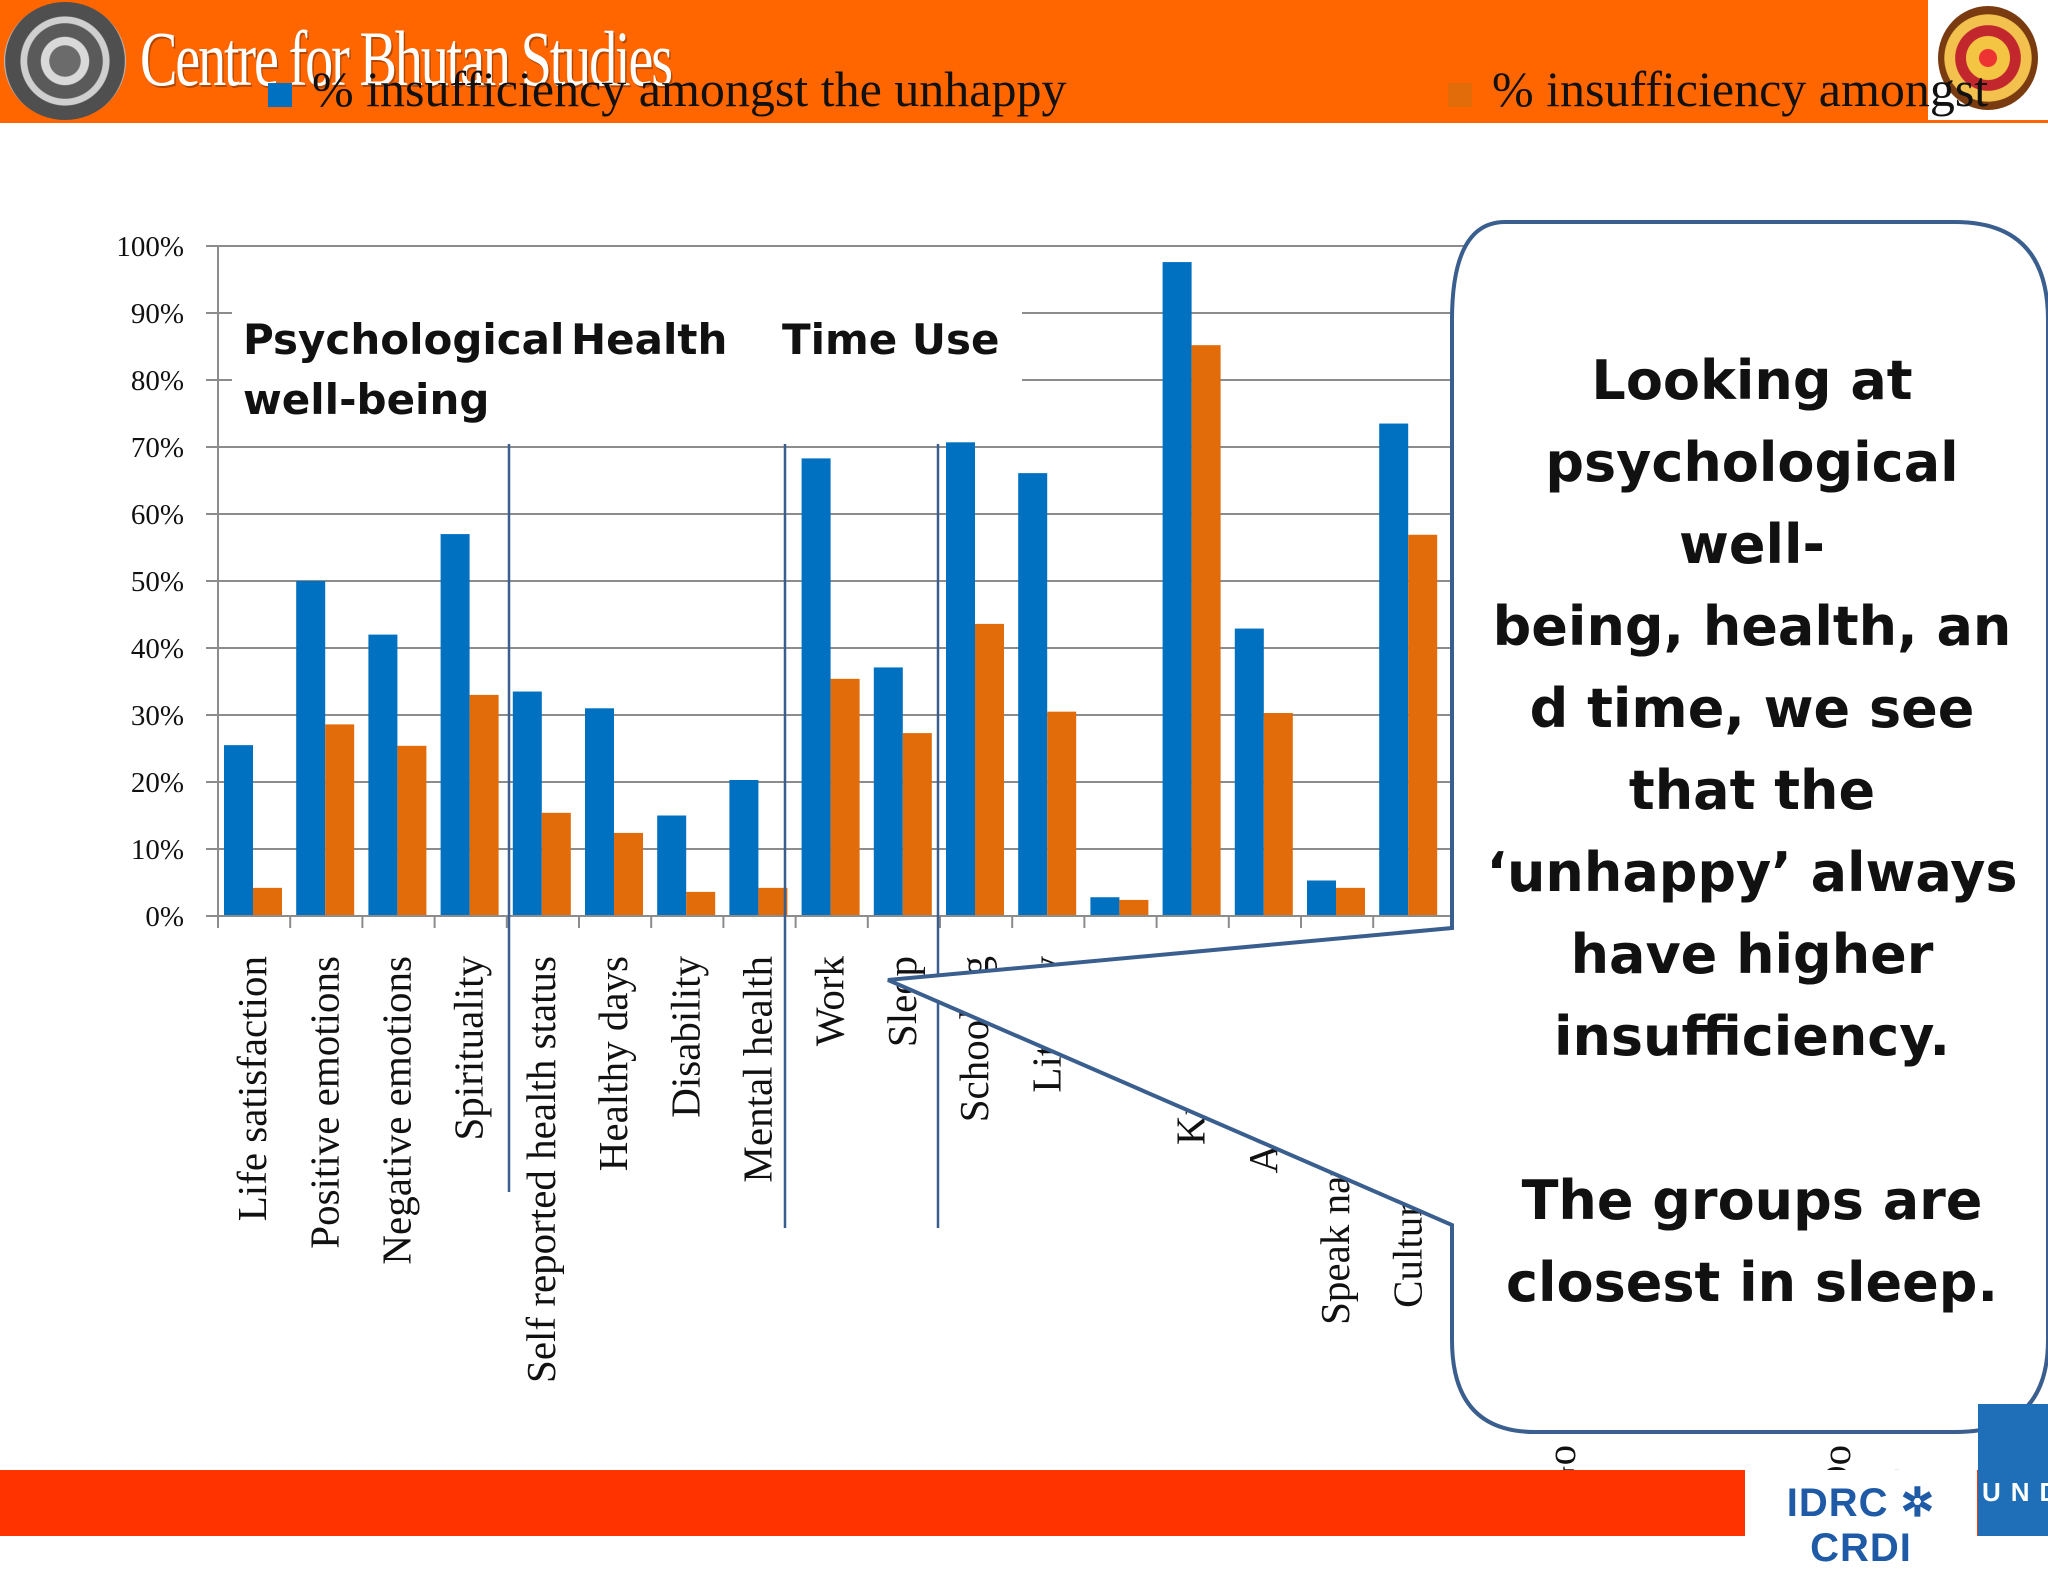 The image size is (2048, 1571). Describe the element at coordinates (902, 1001) in the screenshot. I see `x-category-label: Sleep` at that location.